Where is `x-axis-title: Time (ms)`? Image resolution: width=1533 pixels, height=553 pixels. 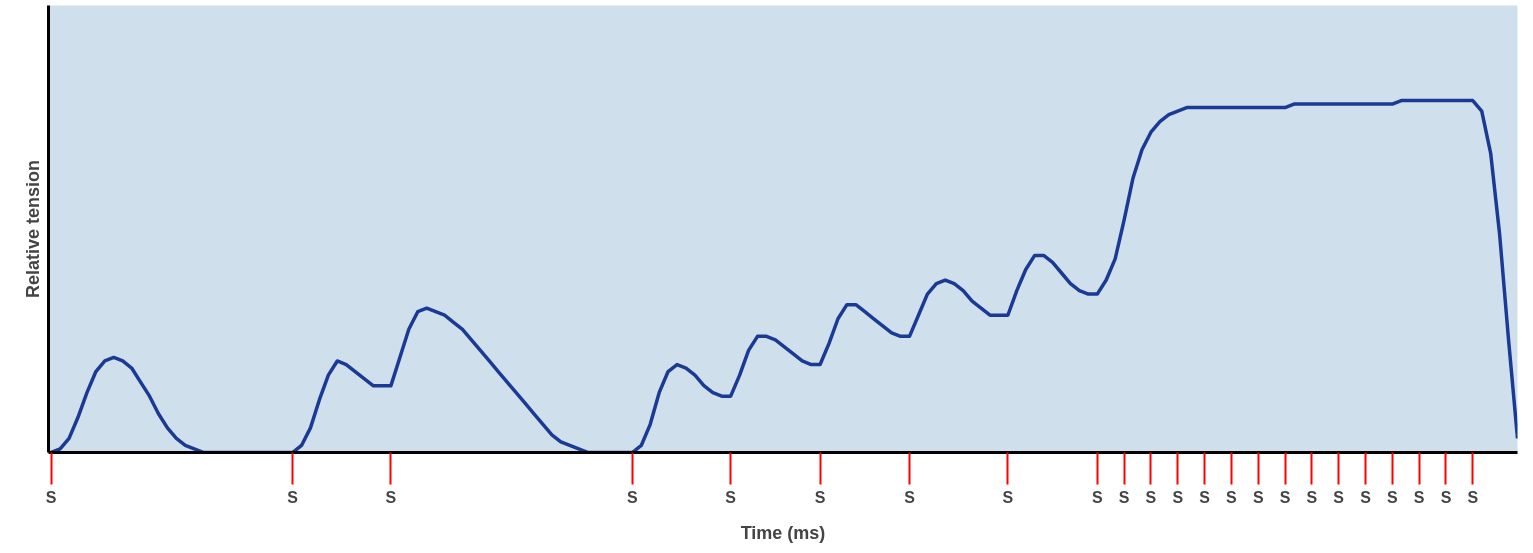 x-axis-title: Time (ms) is located at coordinates (783, 532).